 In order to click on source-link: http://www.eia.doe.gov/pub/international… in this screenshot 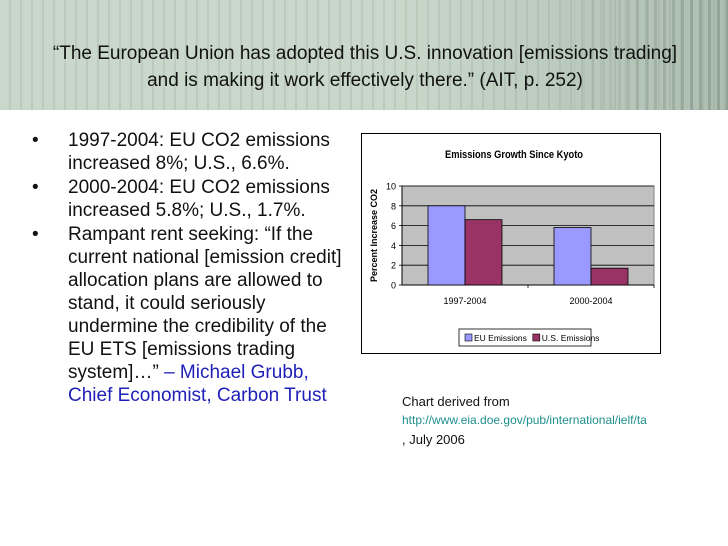, I will do `click(524, 420)`.